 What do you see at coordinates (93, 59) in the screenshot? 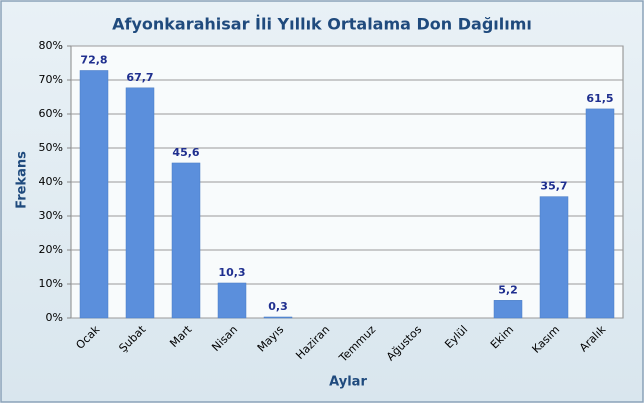
I see `value-label: 72,8` at bounding box center [93, 59].